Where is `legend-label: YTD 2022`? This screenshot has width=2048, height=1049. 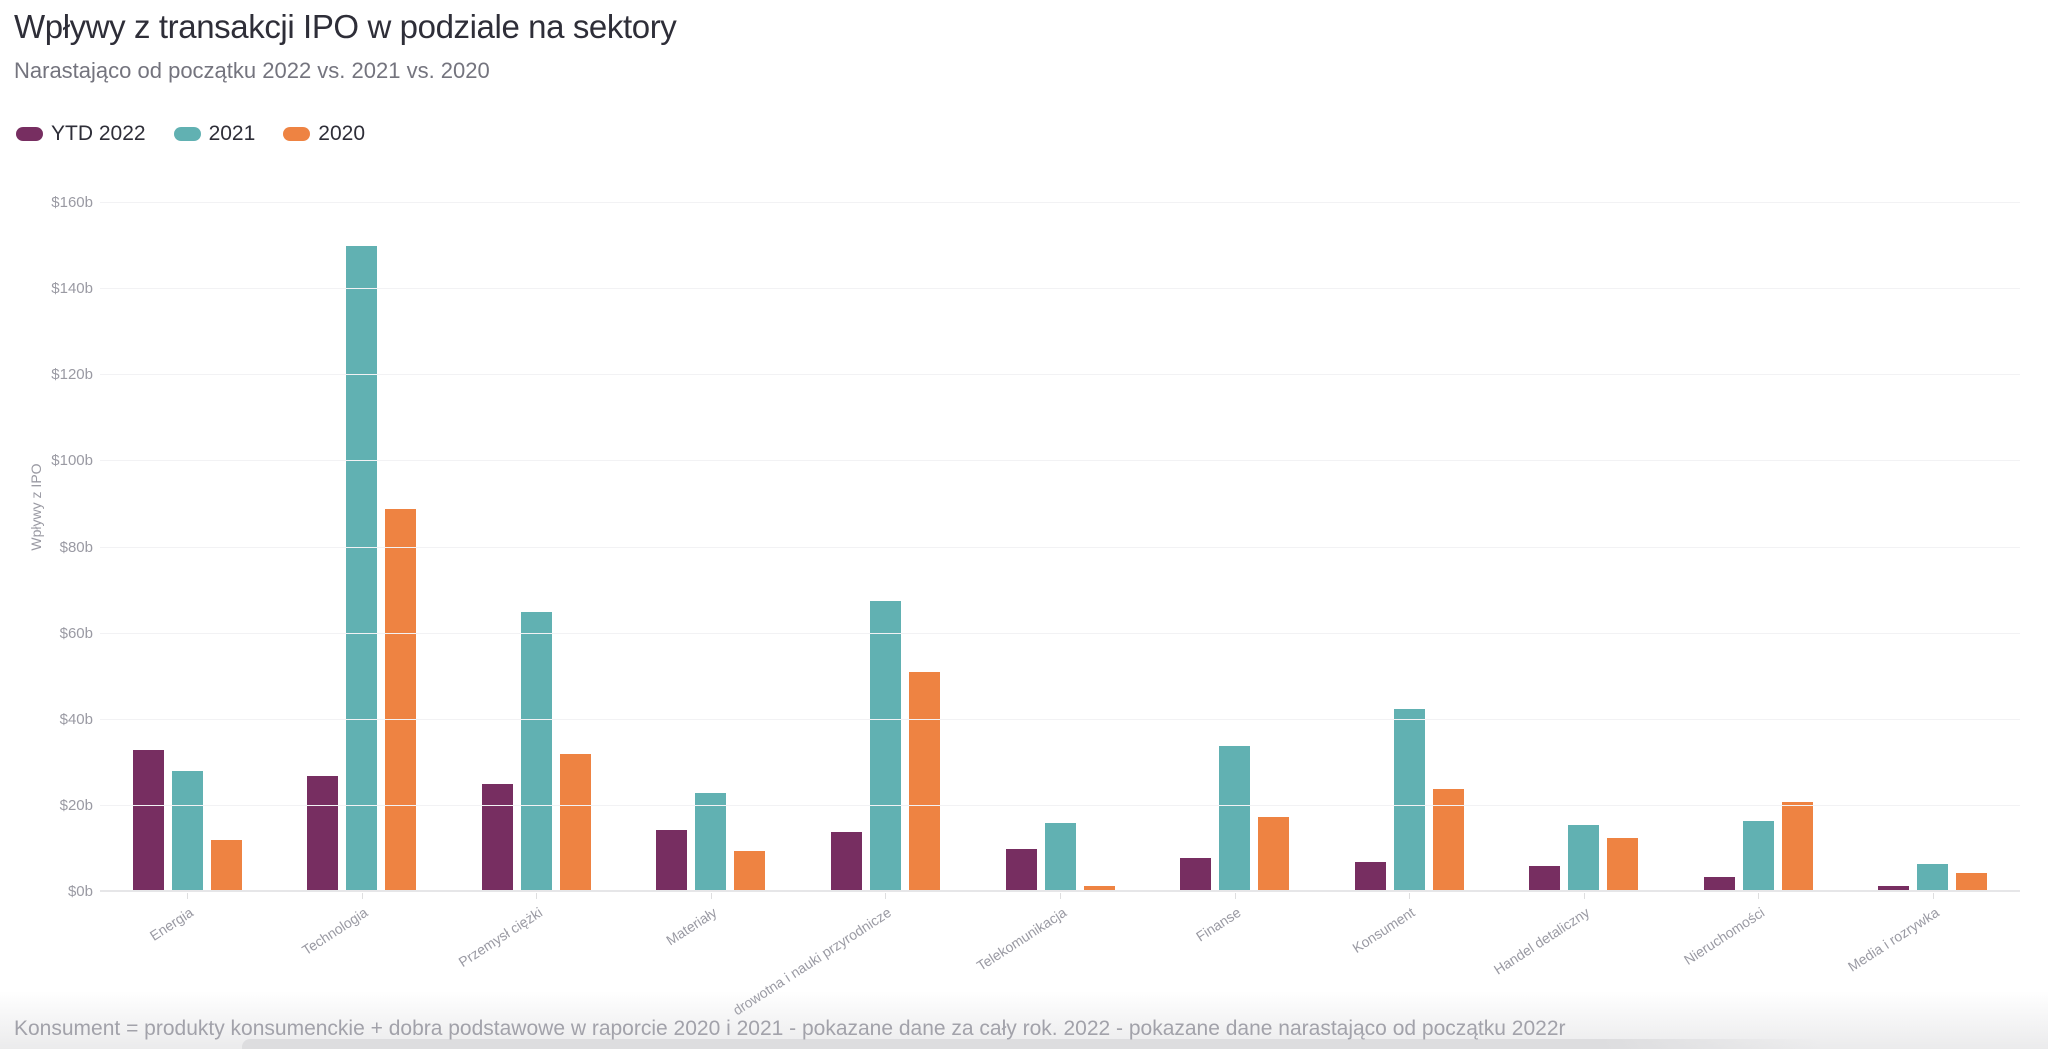
legend-label: YTD 2022 is located at coordinates (98, 133).